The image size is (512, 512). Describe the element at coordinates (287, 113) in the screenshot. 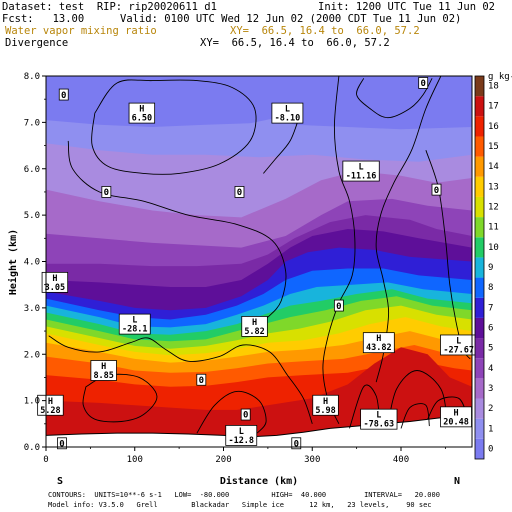

I see `low-label: L-8.10` at that location.